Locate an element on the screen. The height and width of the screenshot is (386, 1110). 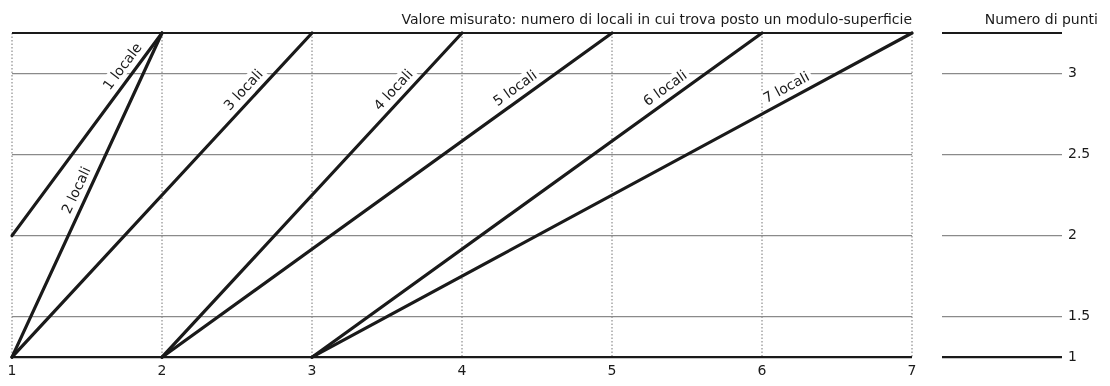
x-tick-label: 5 is located at coordinates (612, 370).